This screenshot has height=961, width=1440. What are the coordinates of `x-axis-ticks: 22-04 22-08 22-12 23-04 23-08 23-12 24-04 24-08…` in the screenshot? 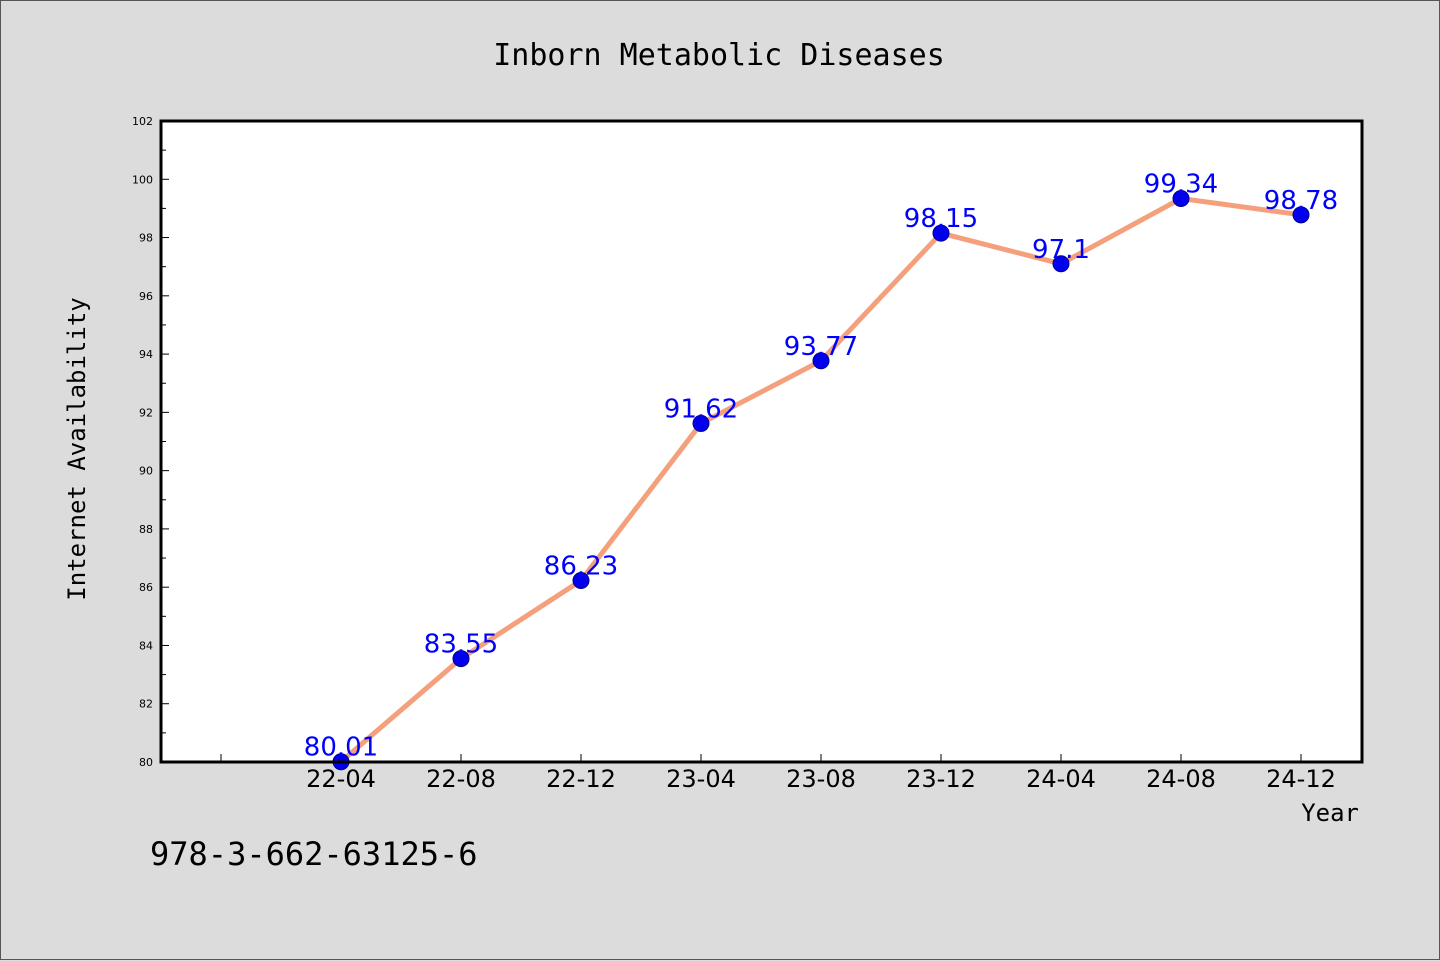 It's located at (778, 773).